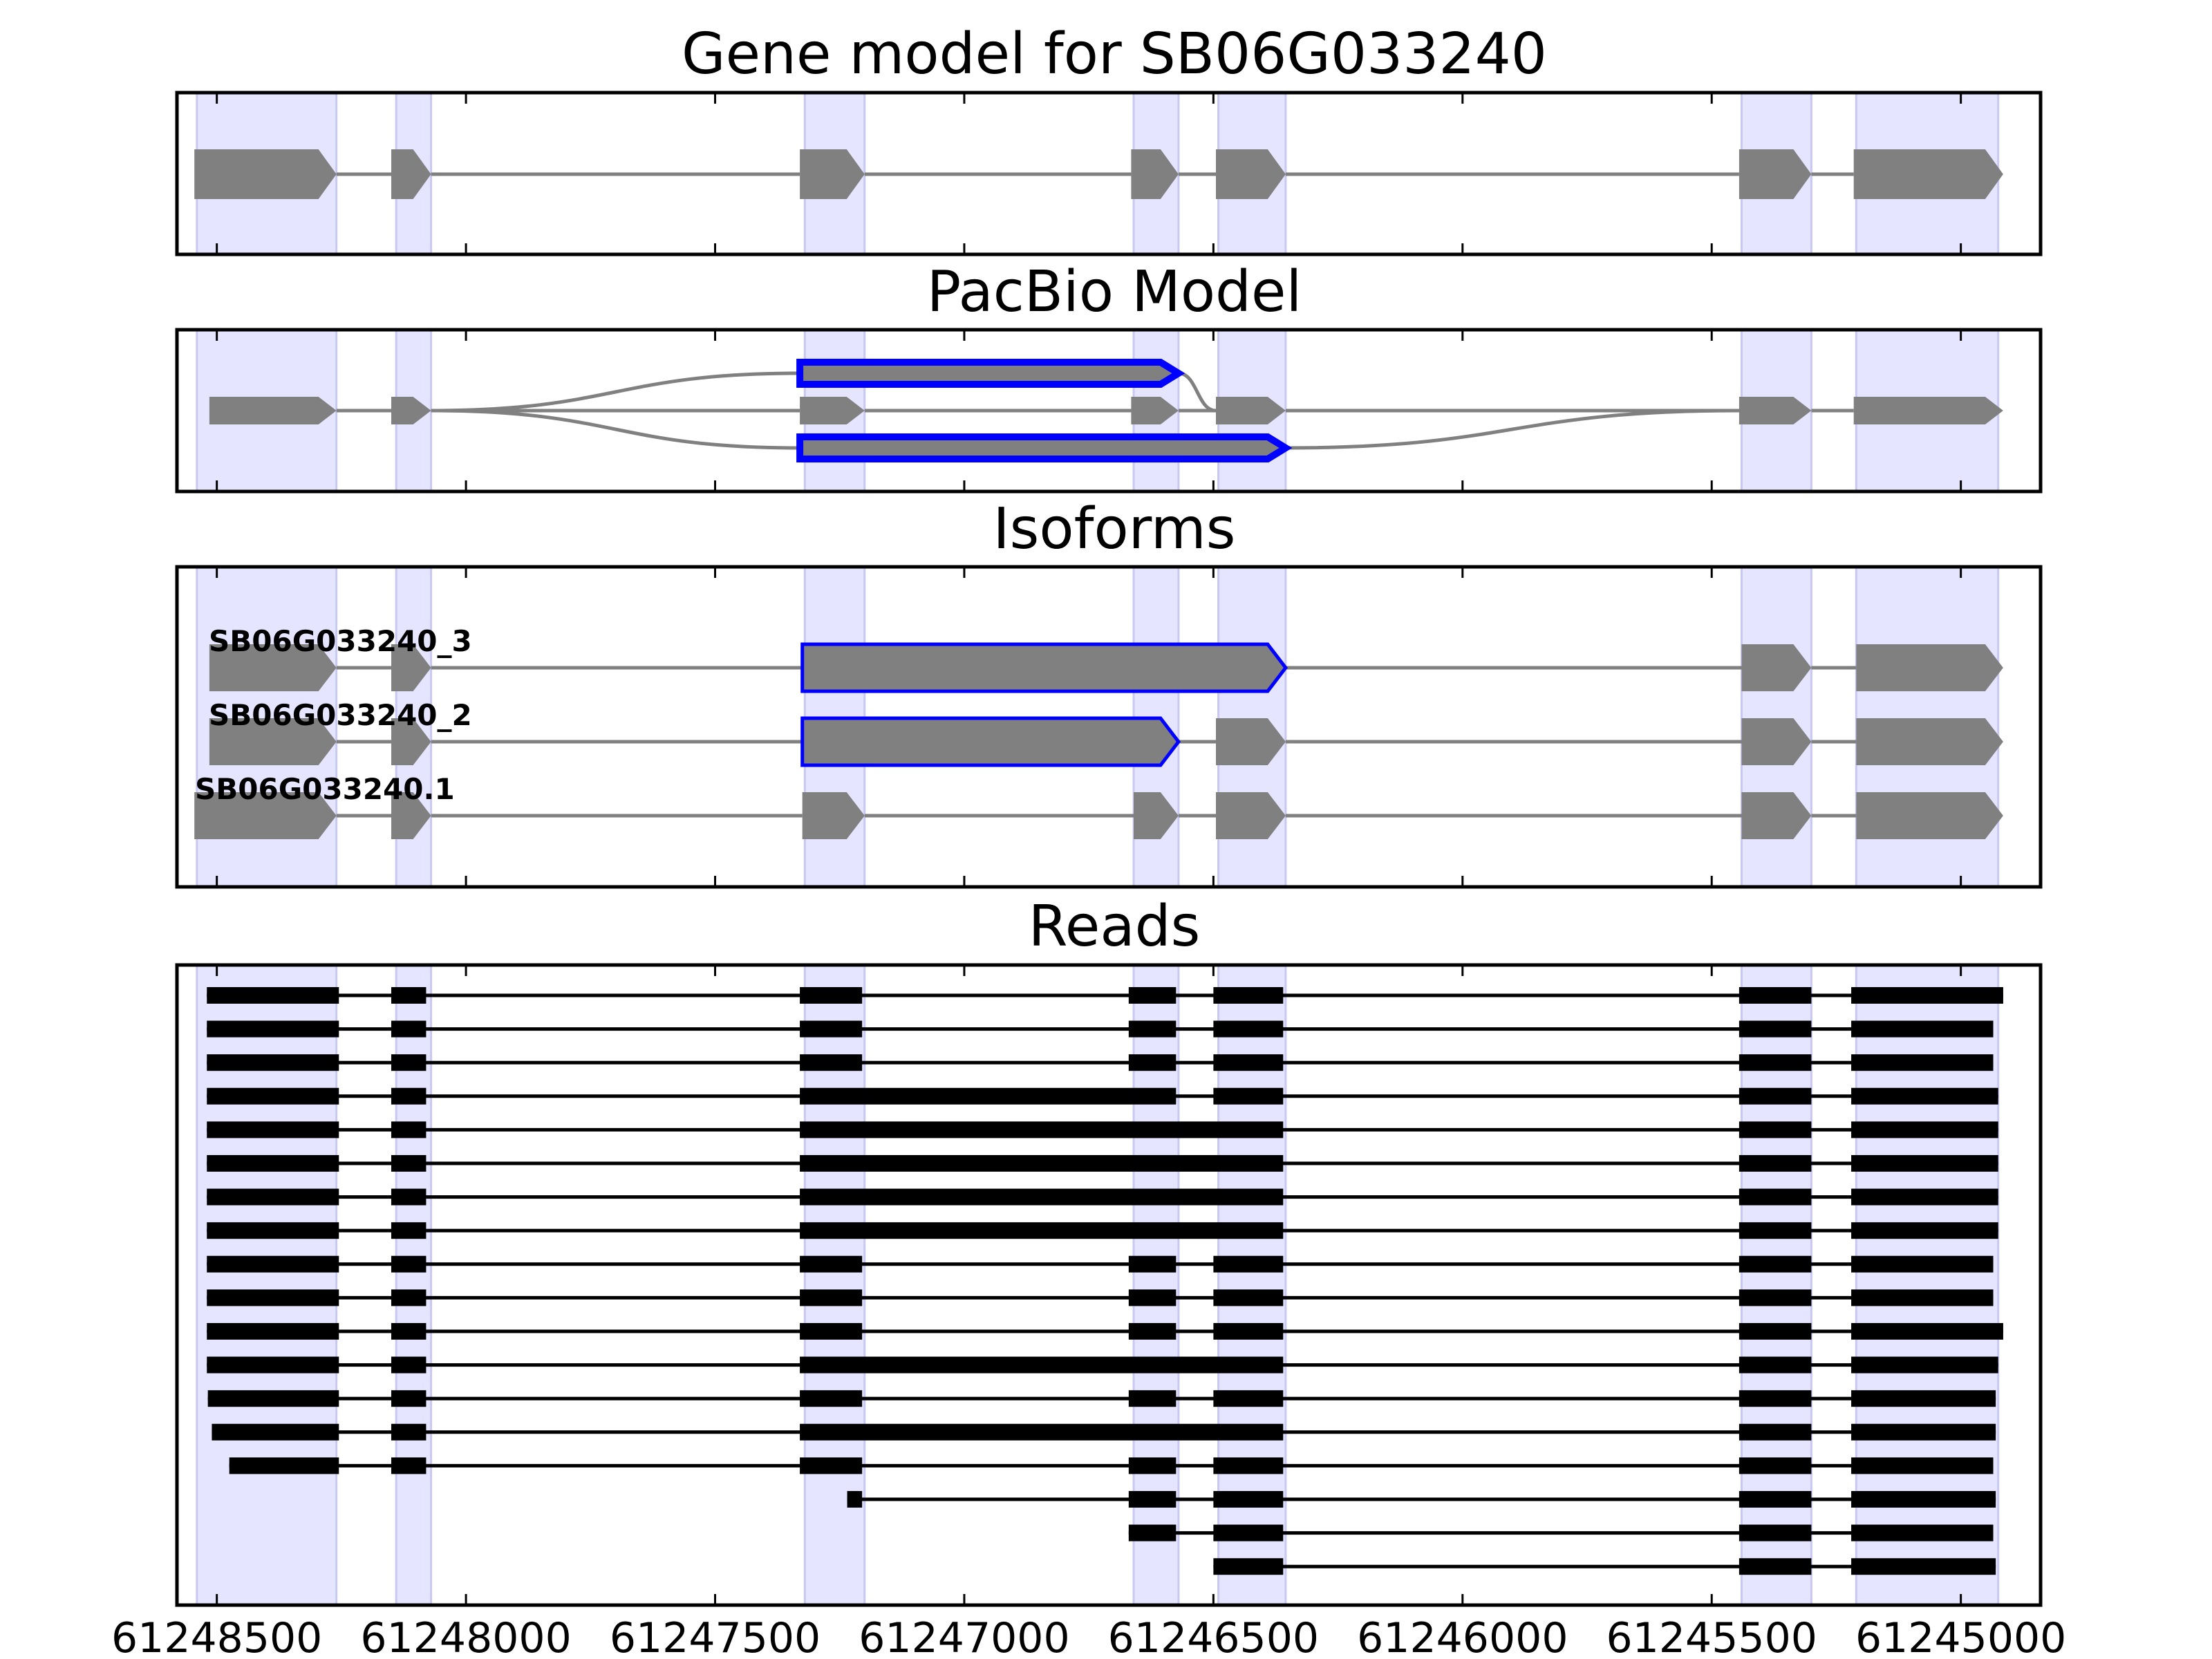 The width and height of the screenshot is (2212, 1659). I want to click on axes-frame, so click(1109, 174).